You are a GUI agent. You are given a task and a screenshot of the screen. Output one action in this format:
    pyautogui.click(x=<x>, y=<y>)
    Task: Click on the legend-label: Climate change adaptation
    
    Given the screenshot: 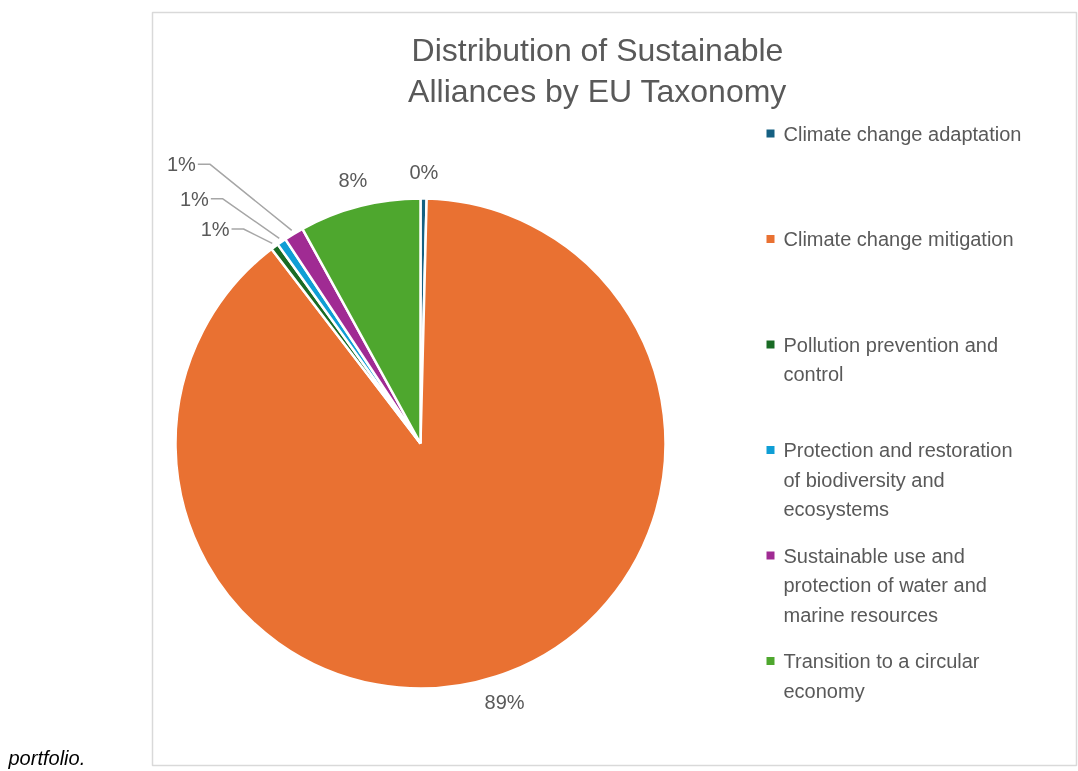 What is the action you would take?
    pyautogui.click(x=902, y=133)
    